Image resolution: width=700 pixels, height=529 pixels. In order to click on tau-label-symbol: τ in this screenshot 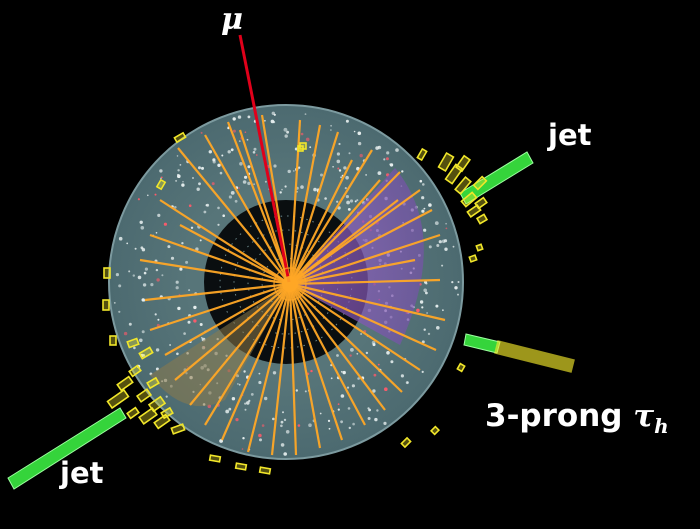, I will do `click(644, 416)`.